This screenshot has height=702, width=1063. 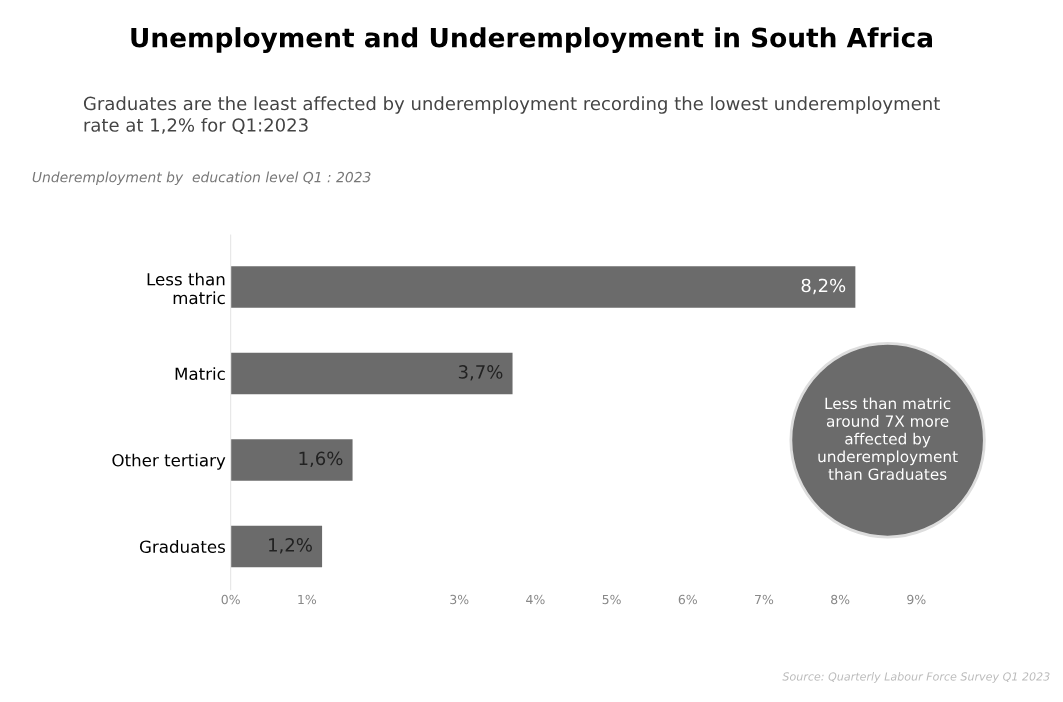 I want to click on data-label: 1,2%, so click(x=290, y=546).